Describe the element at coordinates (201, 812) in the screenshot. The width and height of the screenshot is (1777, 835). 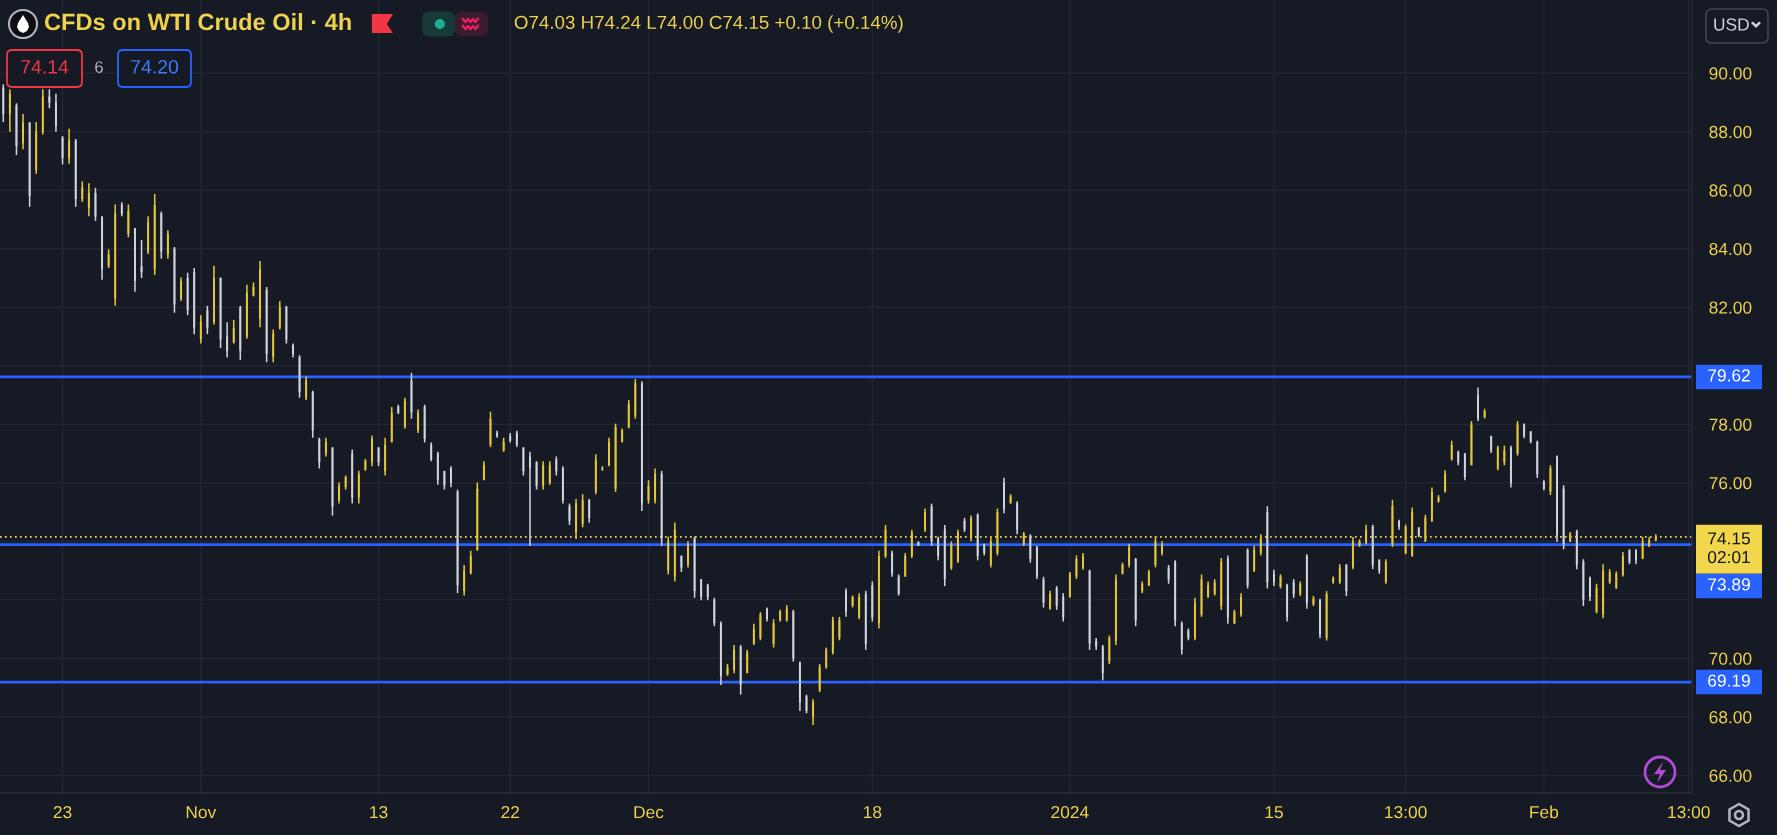
I see `x-tick-label: Nov` at that location.